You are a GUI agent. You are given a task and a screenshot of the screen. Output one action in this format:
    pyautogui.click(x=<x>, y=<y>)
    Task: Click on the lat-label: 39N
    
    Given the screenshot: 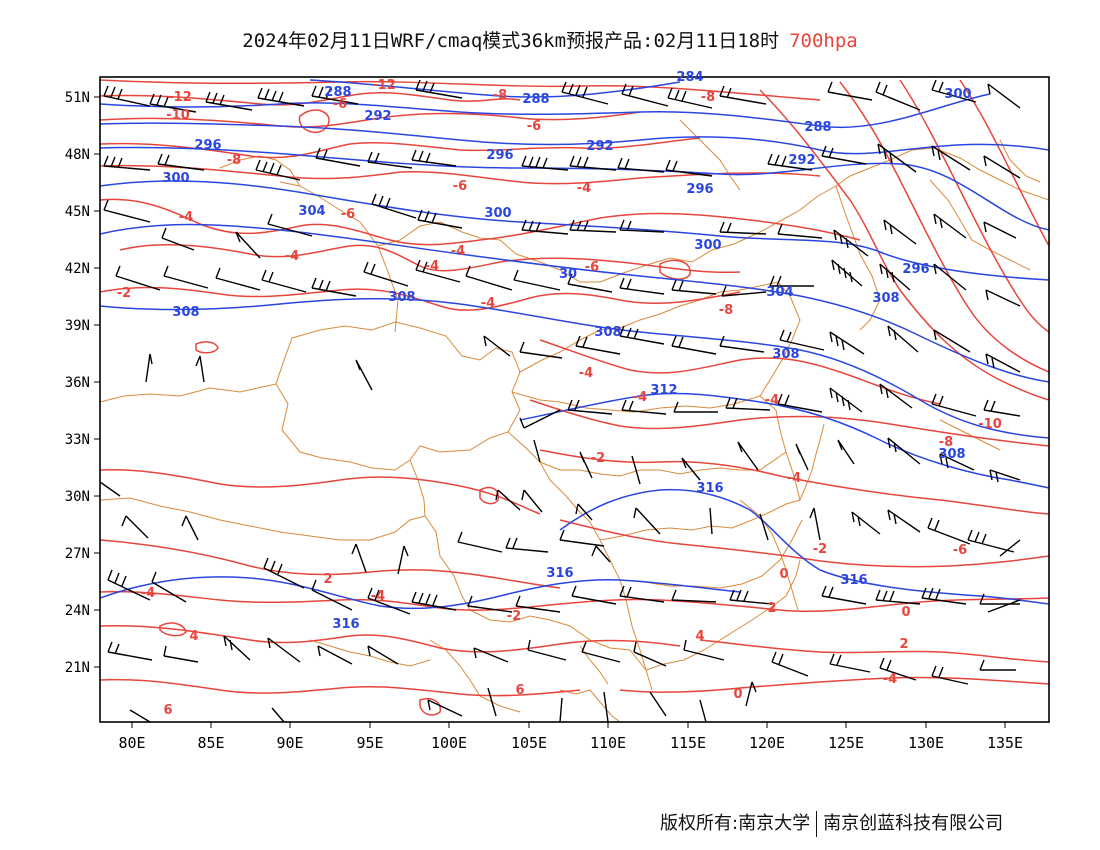 What is the action you would take?
    pyautogui.click(x=77, y=326)
    